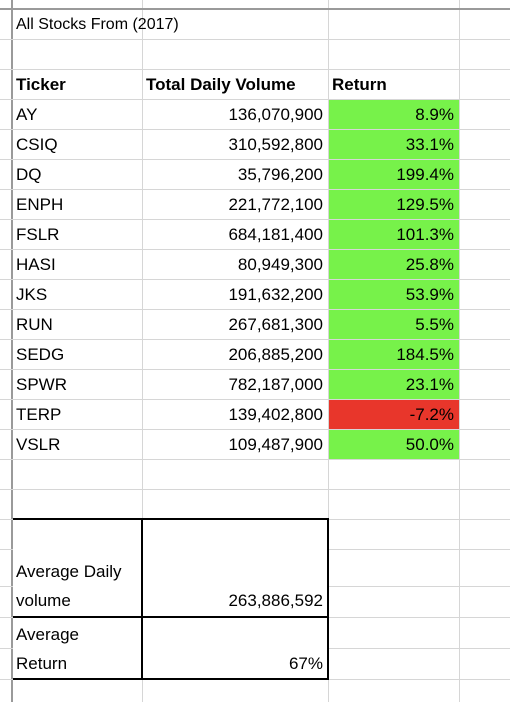 The width and height of the screenshot is (510, 702). What do you see at coordinates (275, 114) in the screenshot?
I see `volume-cell: 136,070,900` at bounding box center [275, 114].